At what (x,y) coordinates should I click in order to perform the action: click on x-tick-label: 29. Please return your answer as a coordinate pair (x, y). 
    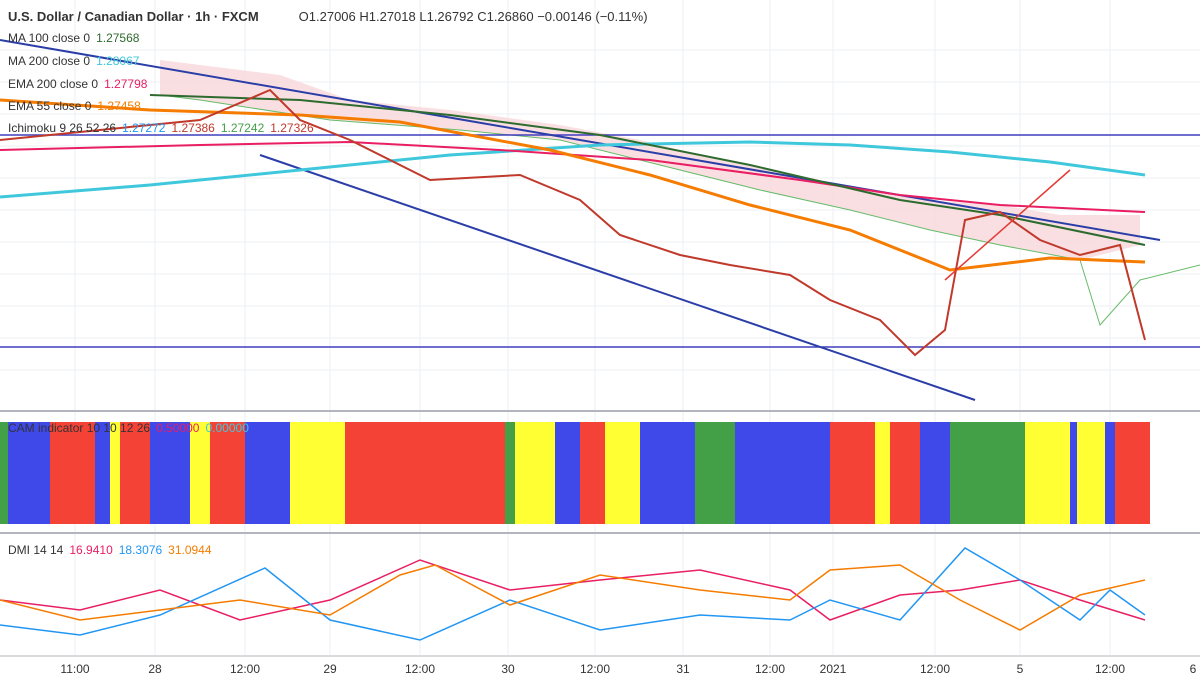
    Looking at the image, I should click on (330, 669).